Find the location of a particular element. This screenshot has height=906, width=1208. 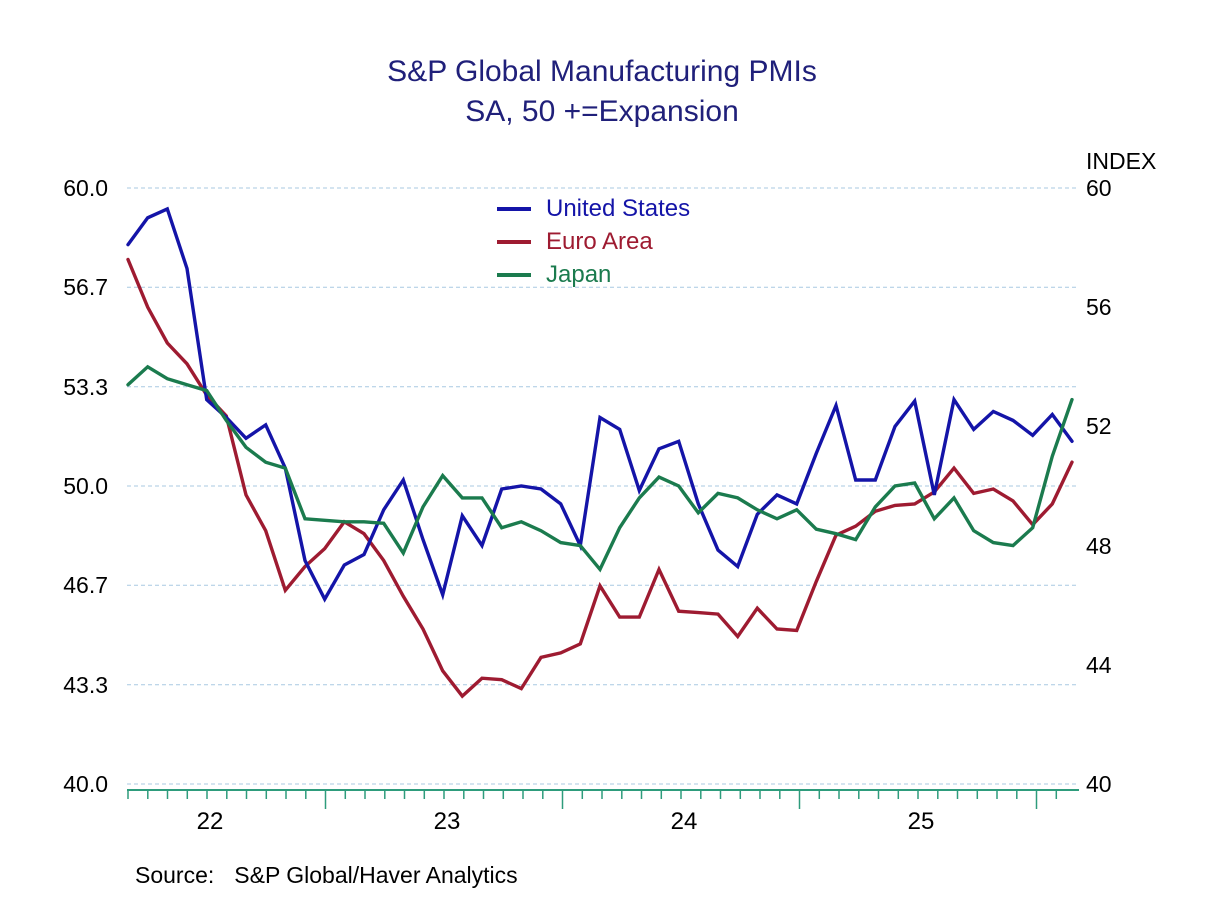

y-axis-label-left-40: 40.0 is located at coordinates (85, 784).